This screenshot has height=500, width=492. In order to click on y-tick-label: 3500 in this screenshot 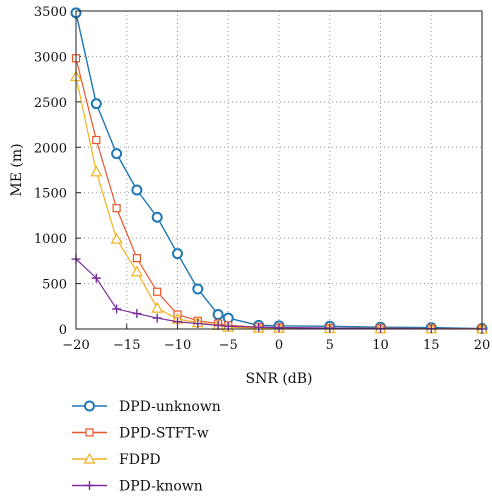, I will do `click(50, 12)`.